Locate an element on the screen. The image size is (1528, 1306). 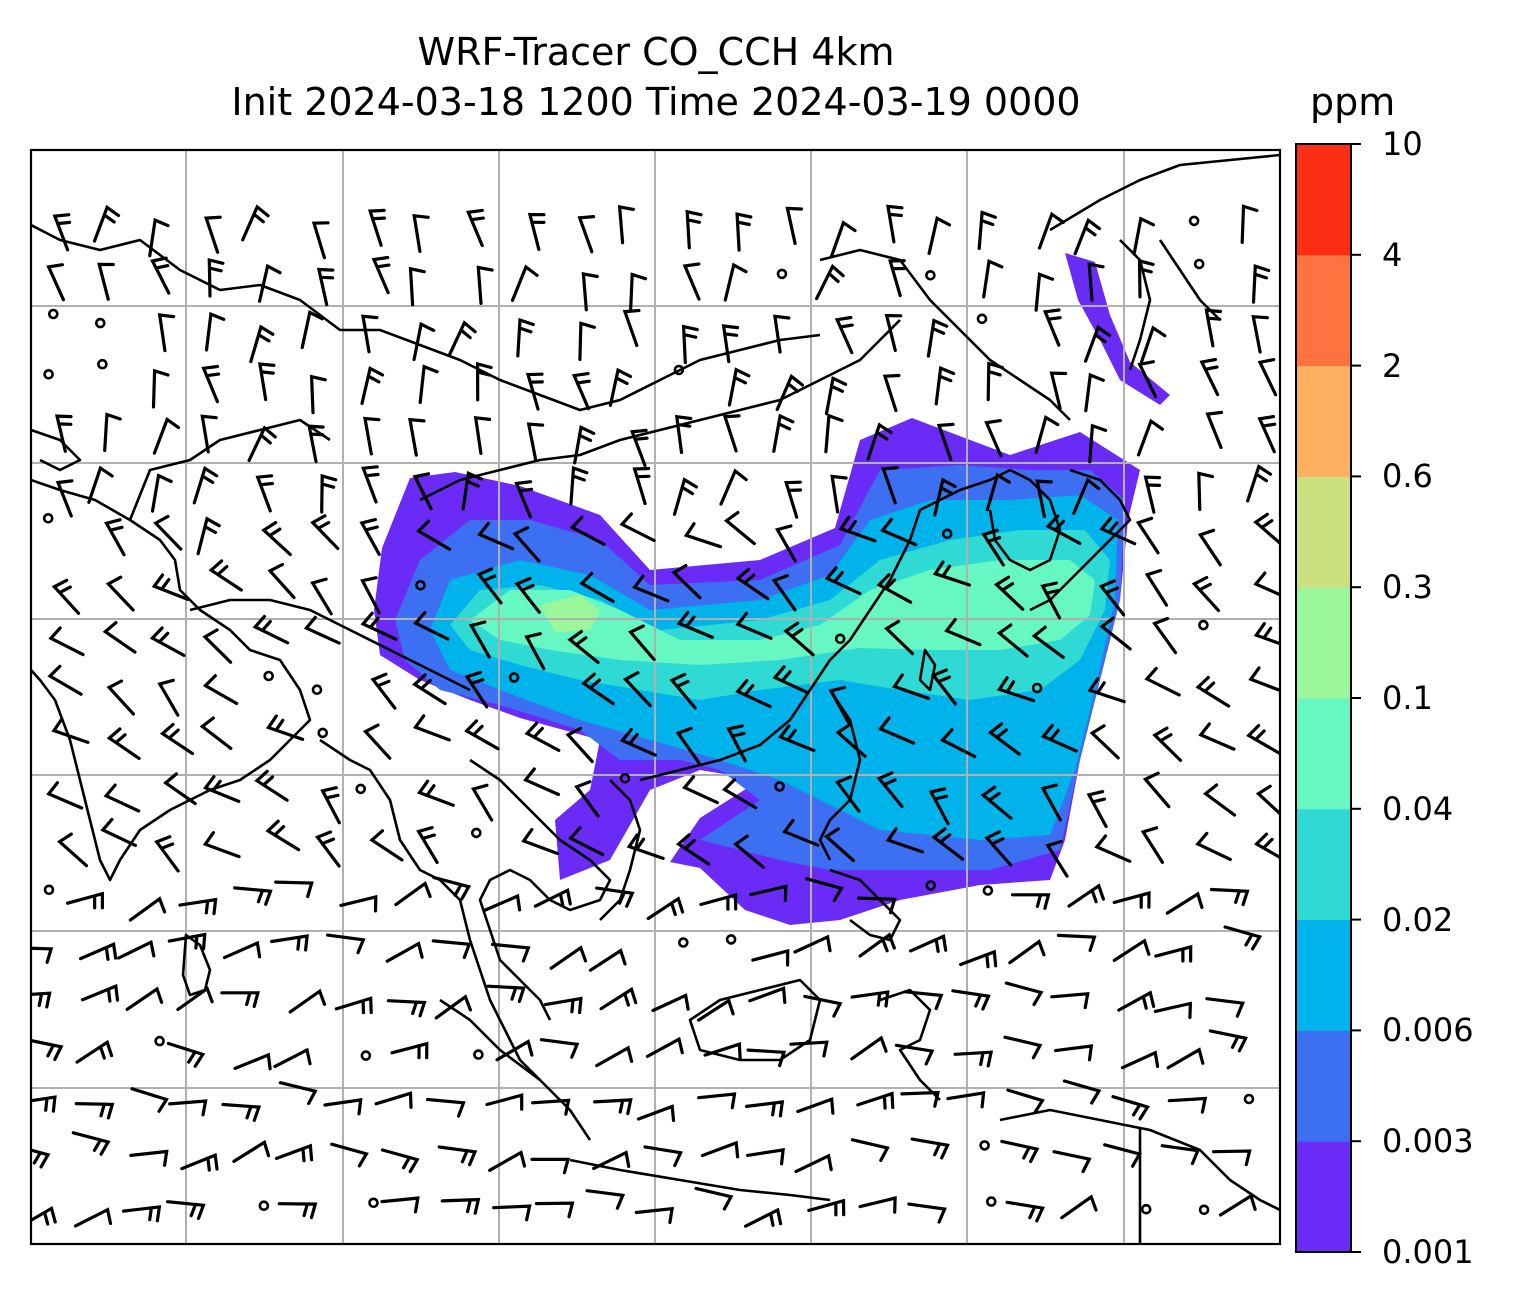
colorbar-tick-label: 0.001 is located at coordinates (1428, 1252).